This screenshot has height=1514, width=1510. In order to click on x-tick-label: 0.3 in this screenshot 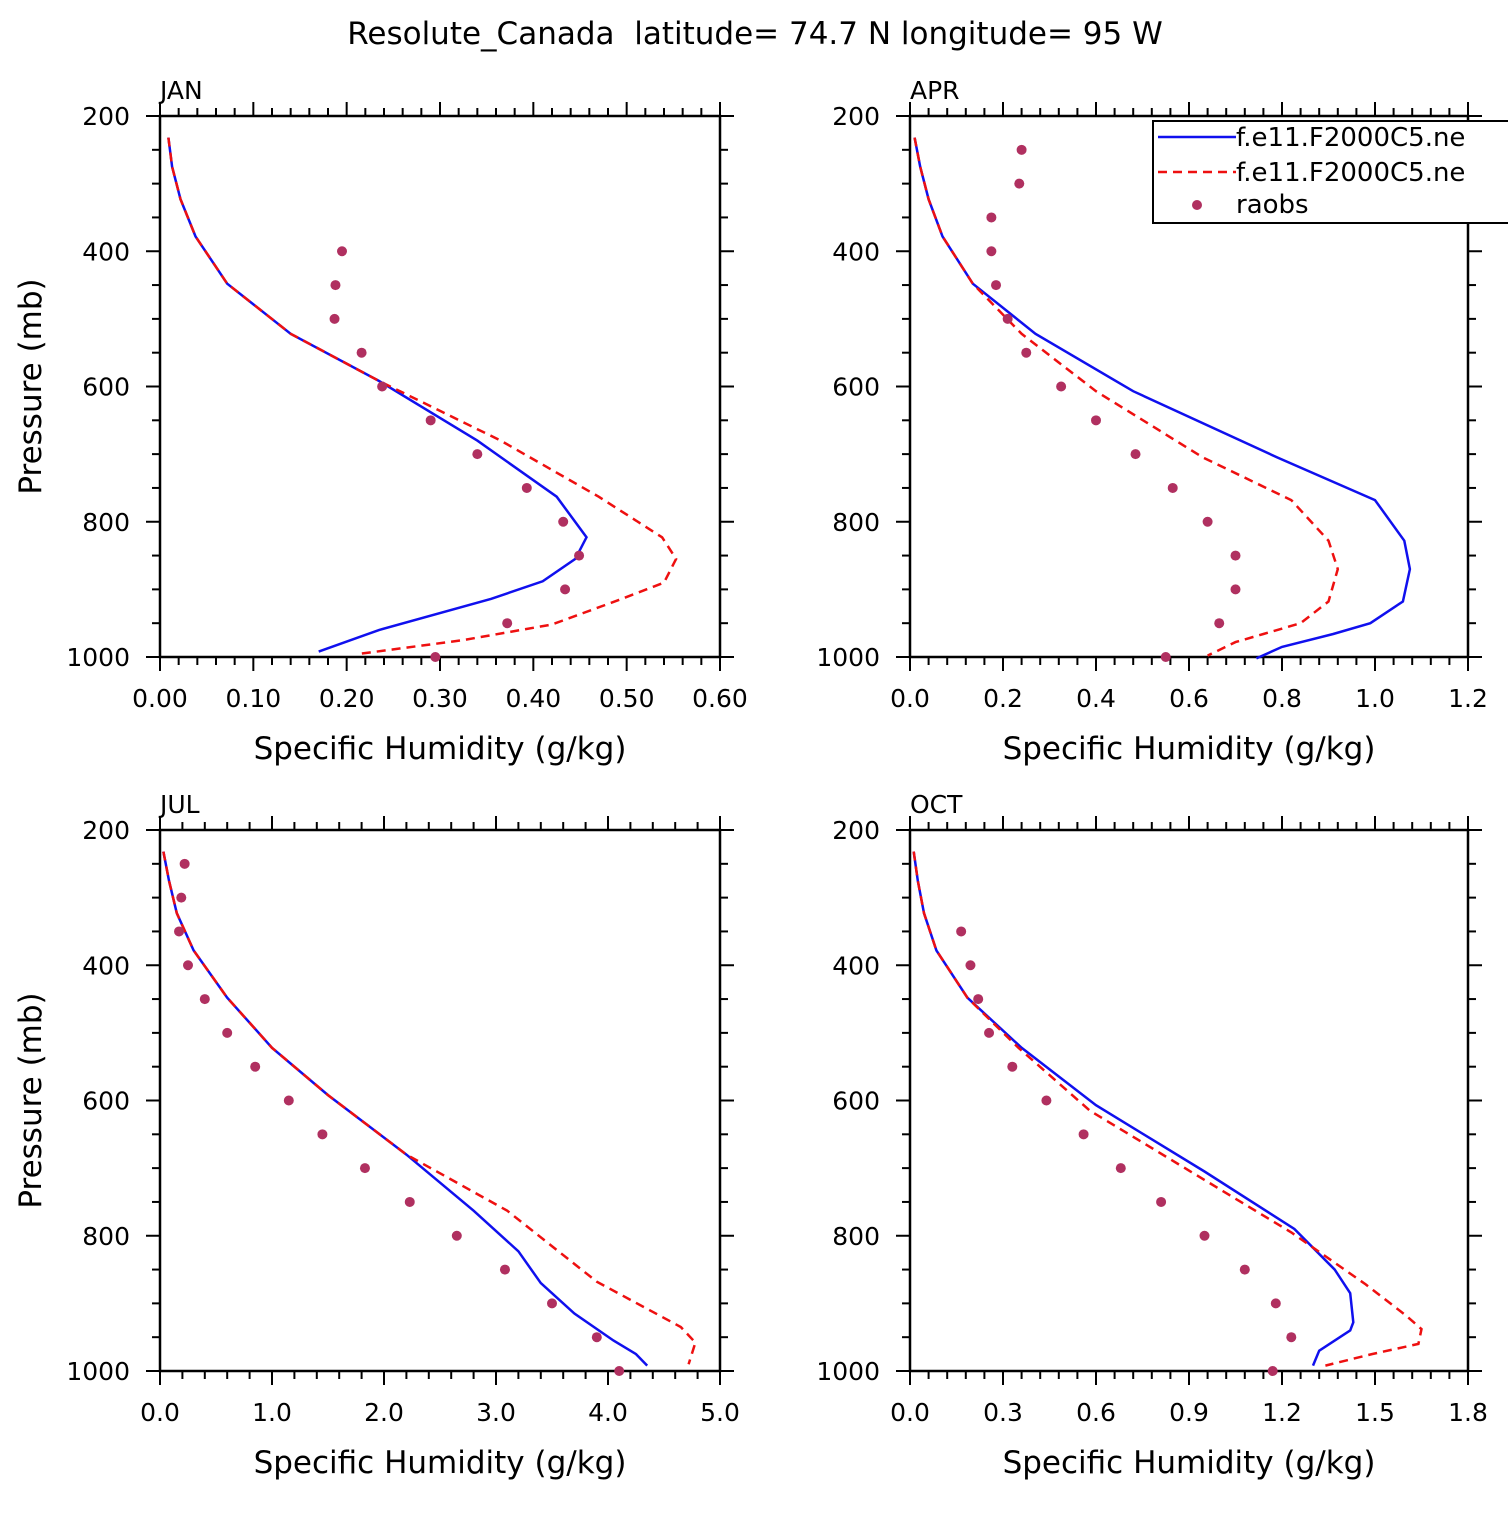, I will do `click(1003, 1412)`.